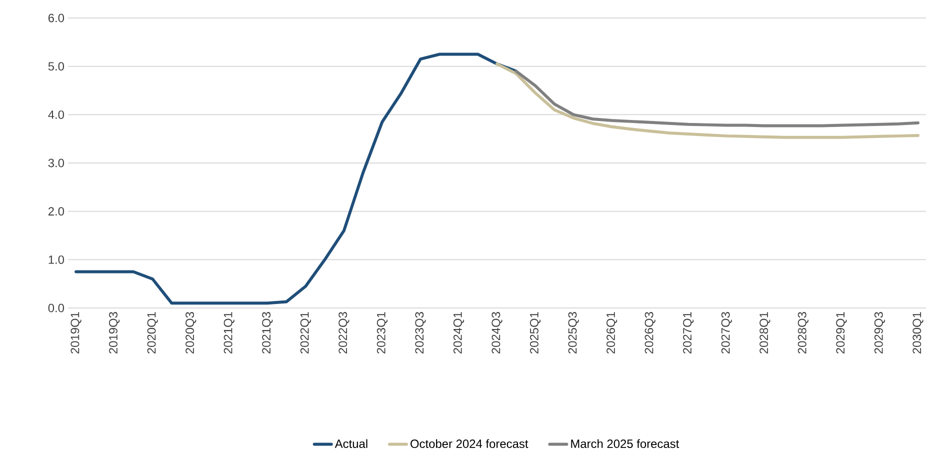 Image resolution: width=932 pixels, height=457 pixels. I want to click on x-tick-label: 2020Q3, so click(191, 333).